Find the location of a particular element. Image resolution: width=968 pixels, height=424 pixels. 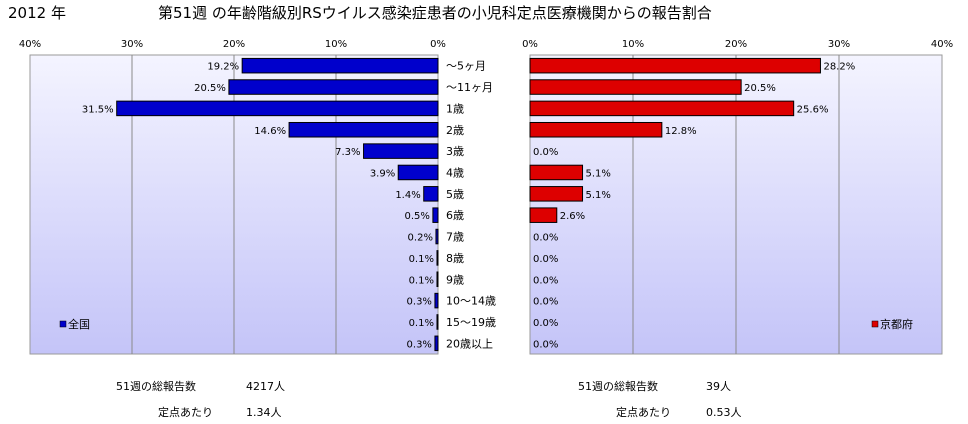

data-label: 0.2% is located at coordinates (420, 238).